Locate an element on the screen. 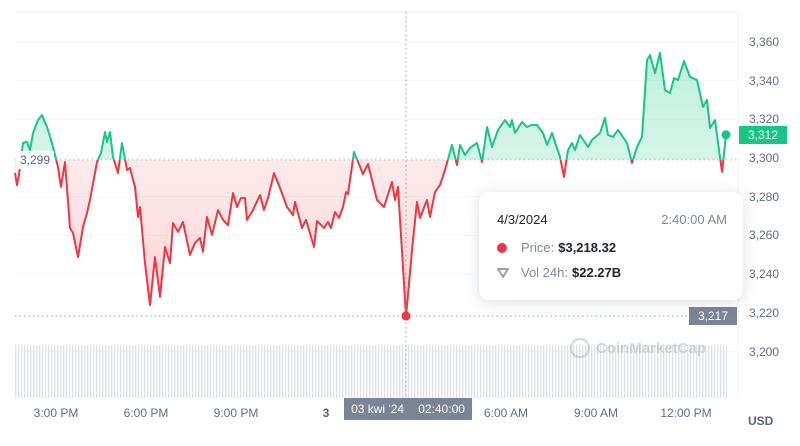  tooltip-price-value: $3,218.32 is located at coordinates (587, 247).